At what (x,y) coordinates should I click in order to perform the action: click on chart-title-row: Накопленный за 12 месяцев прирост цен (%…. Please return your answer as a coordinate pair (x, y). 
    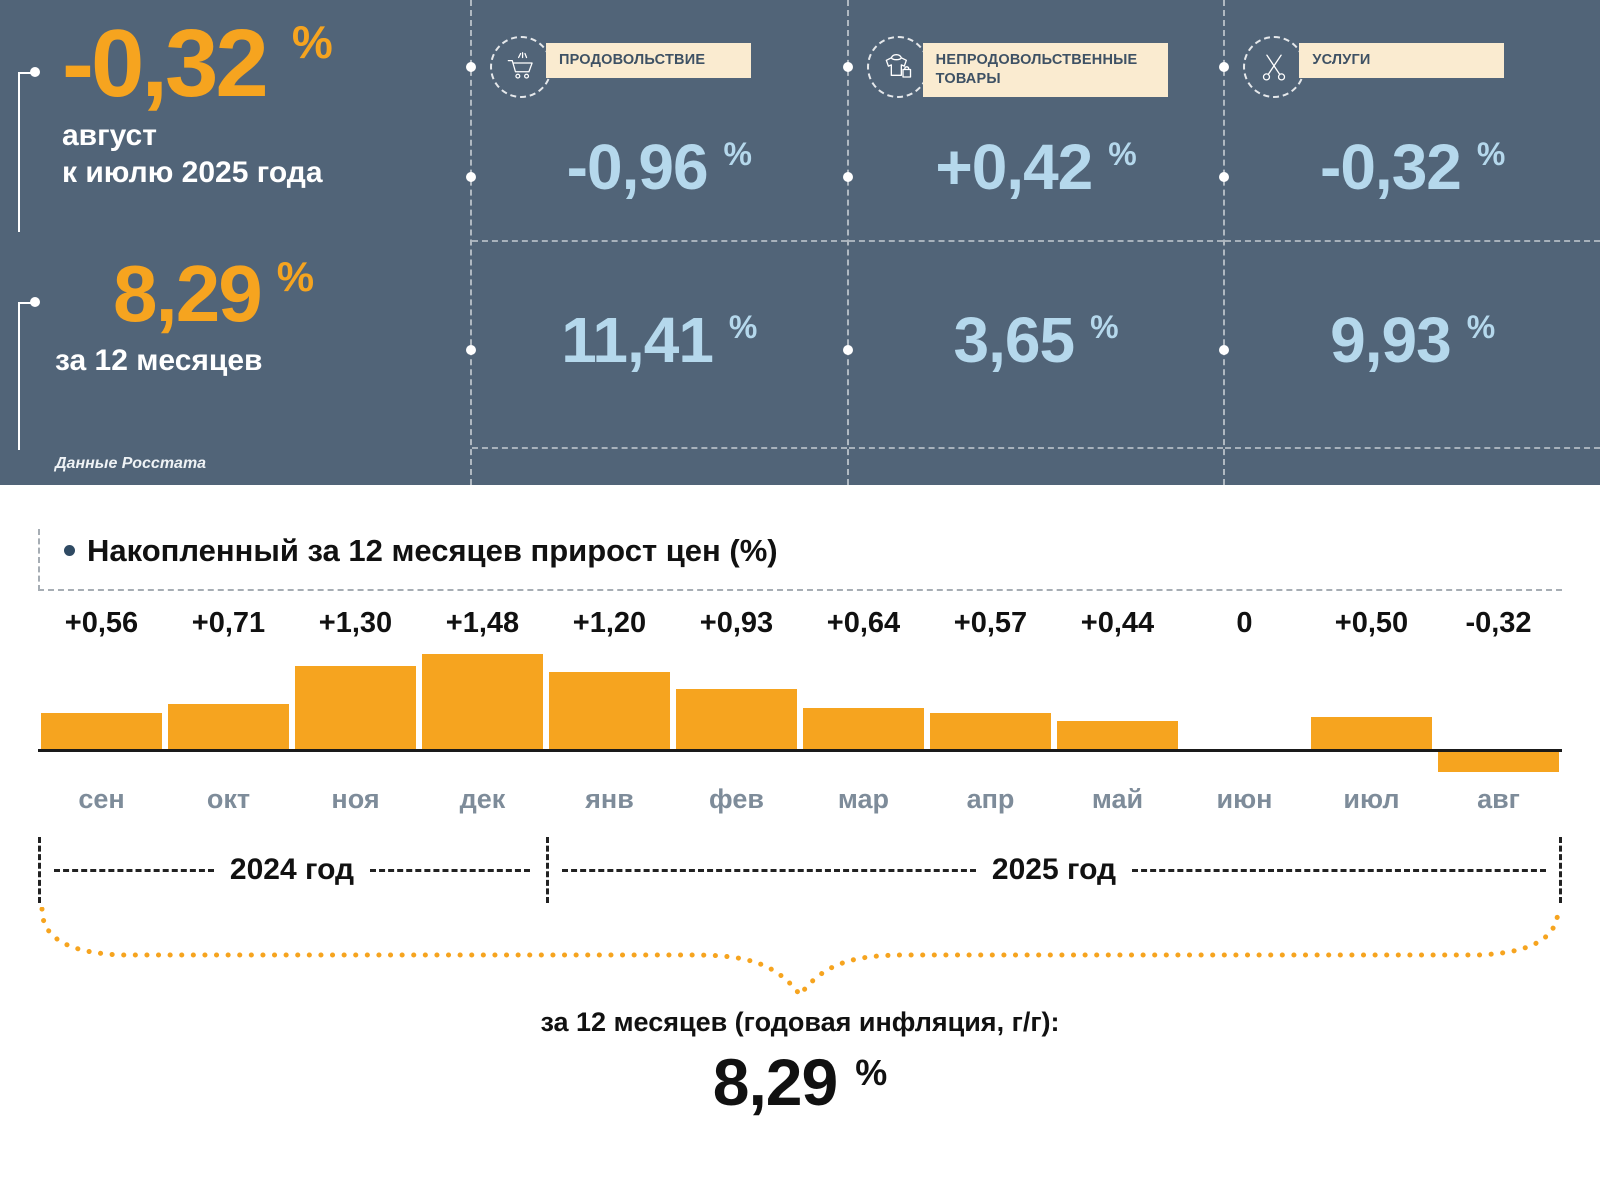
    Looking at the image, I should click on (800, 559).